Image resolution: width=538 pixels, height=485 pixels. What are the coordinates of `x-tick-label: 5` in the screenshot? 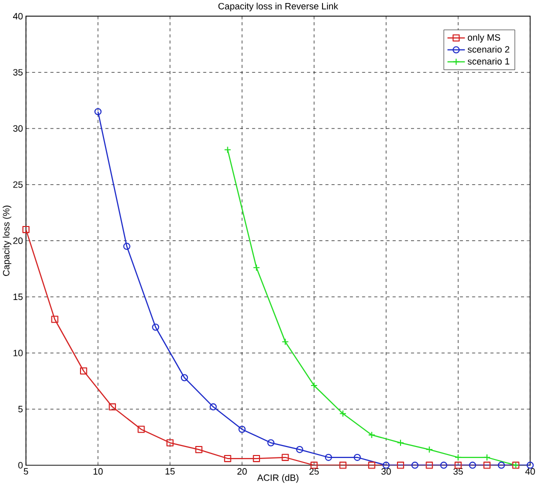 It's located at (26, 471).